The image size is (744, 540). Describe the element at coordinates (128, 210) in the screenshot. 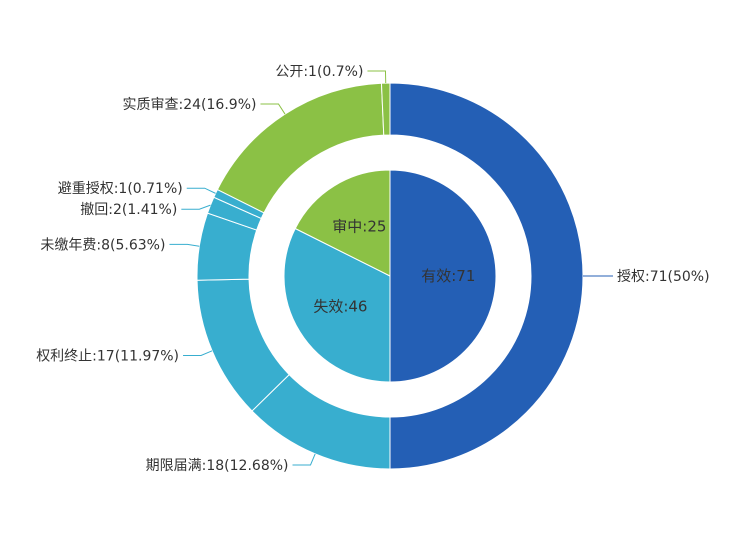

I see `outer-slice-label-5: 撤回:2(1.41%)` at that location.